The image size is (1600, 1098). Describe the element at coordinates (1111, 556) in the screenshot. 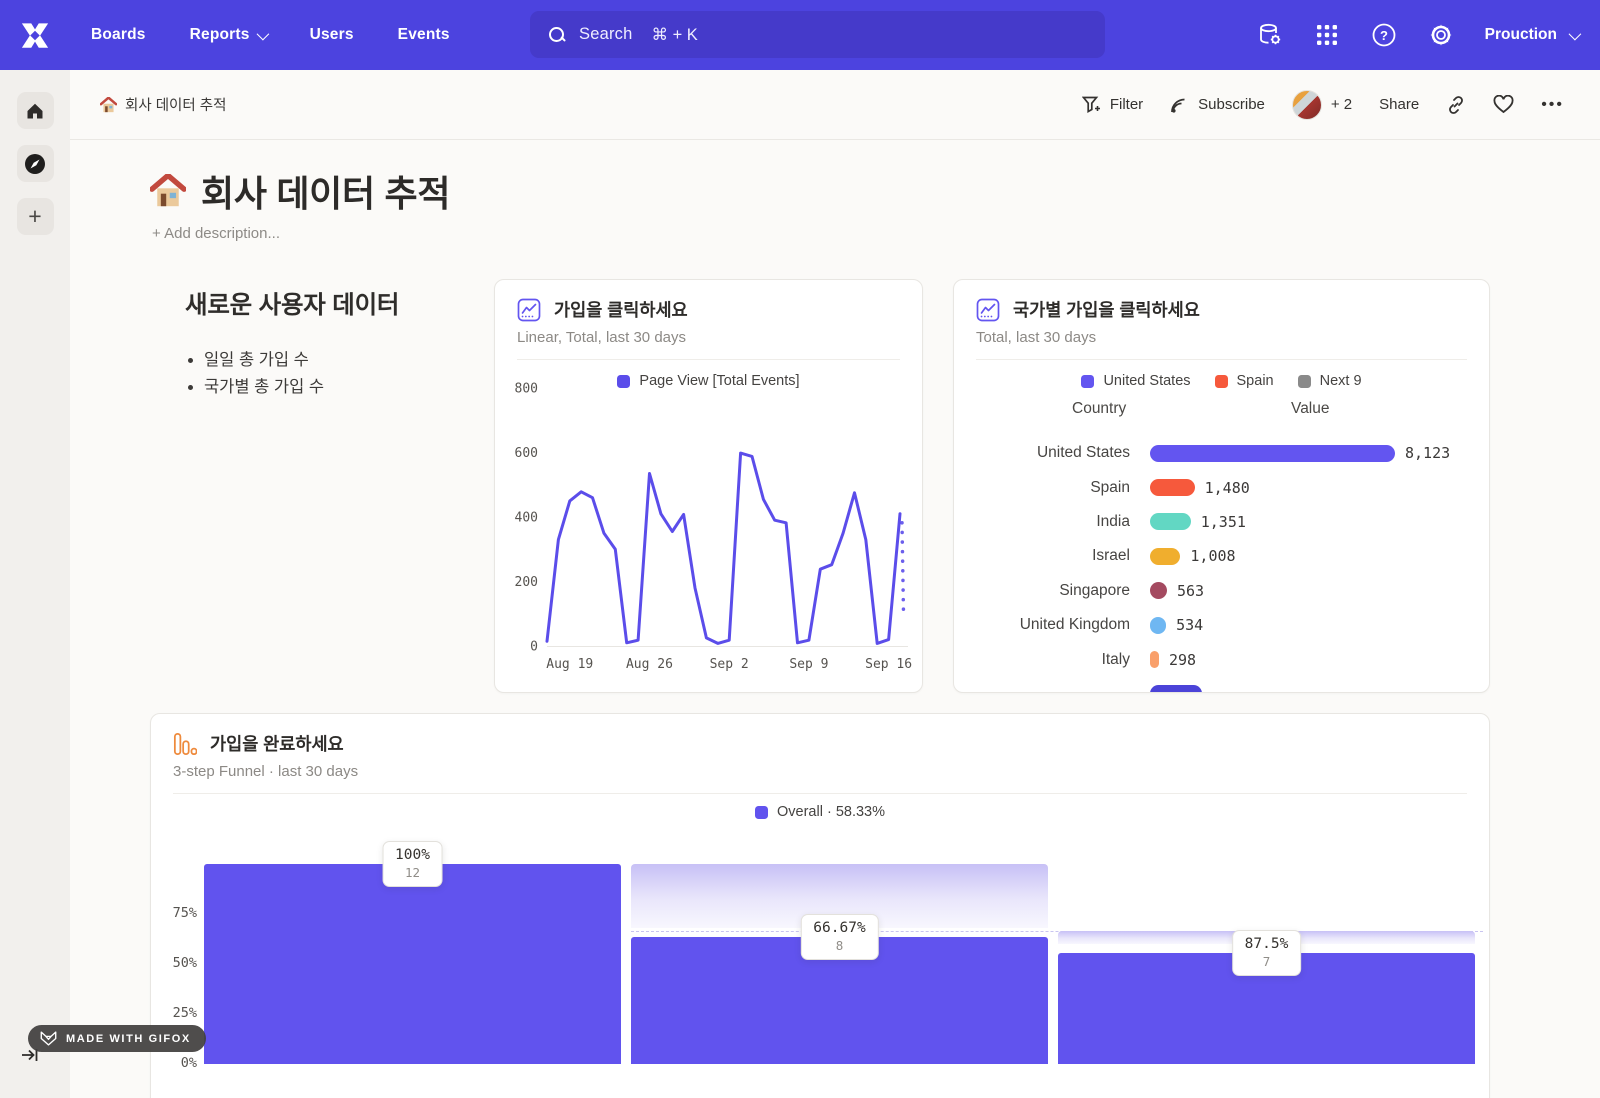

I see `country-label: Israel` at that location.